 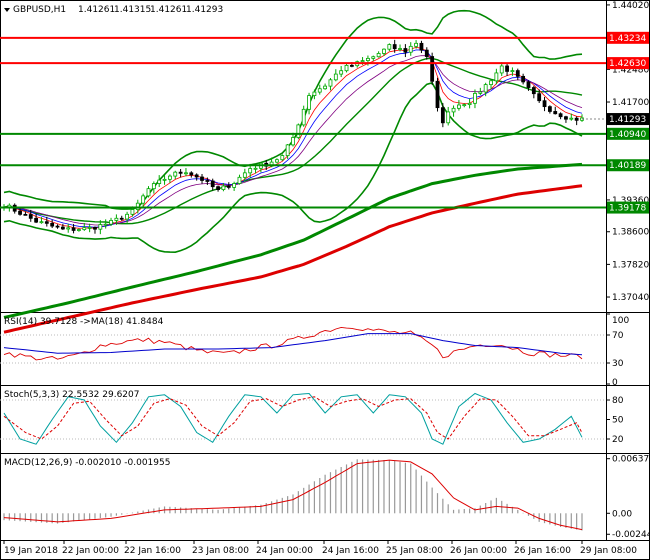 I want to click on macd-header: MACD(12,26,9) -0.002010 -0.001955, so click(x=87, y=463).